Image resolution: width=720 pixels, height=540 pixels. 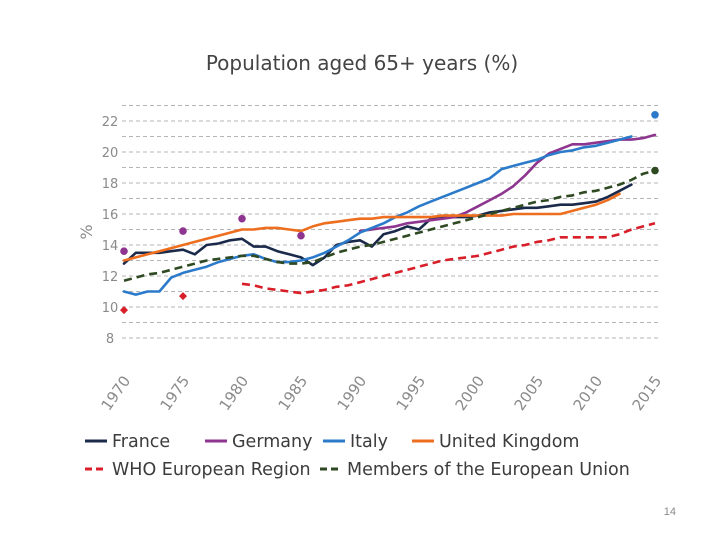 What do you see at coordinates (141, 442) in the screenshot?
I see `legend-label: France` at bounding box center [141, 442].